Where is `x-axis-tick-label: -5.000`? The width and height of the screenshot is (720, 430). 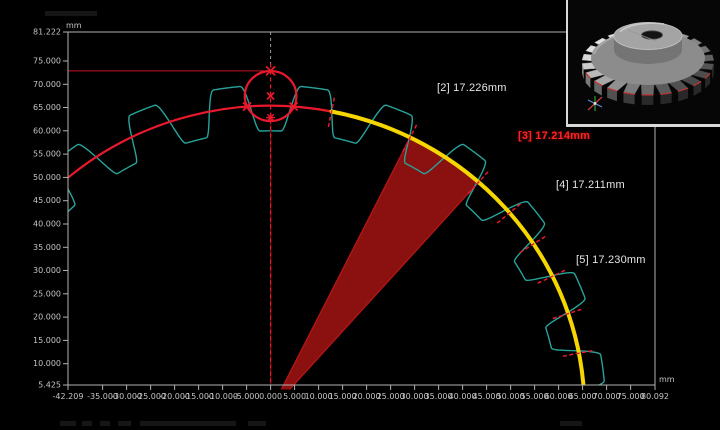
x-axis-tick-label: -5.000 is located at coordinates (247, 396).